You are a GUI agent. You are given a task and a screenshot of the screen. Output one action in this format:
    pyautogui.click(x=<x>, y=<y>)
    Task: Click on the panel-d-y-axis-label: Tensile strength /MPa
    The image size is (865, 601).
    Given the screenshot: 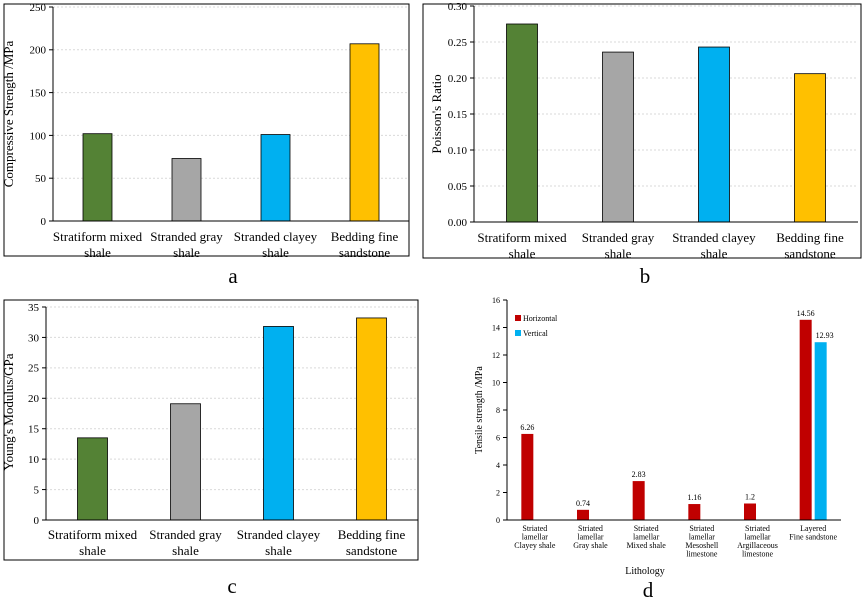 What is the action you would take?
    pyautogui.click(x=479, y=410)
    